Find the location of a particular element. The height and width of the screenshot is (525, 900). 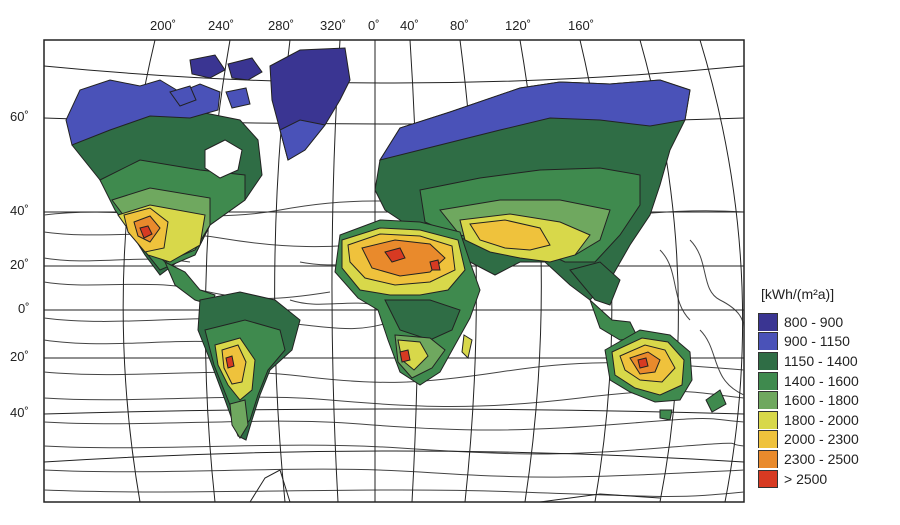

legend-item: 900 - 1150 is located at coordinates (828, 342).